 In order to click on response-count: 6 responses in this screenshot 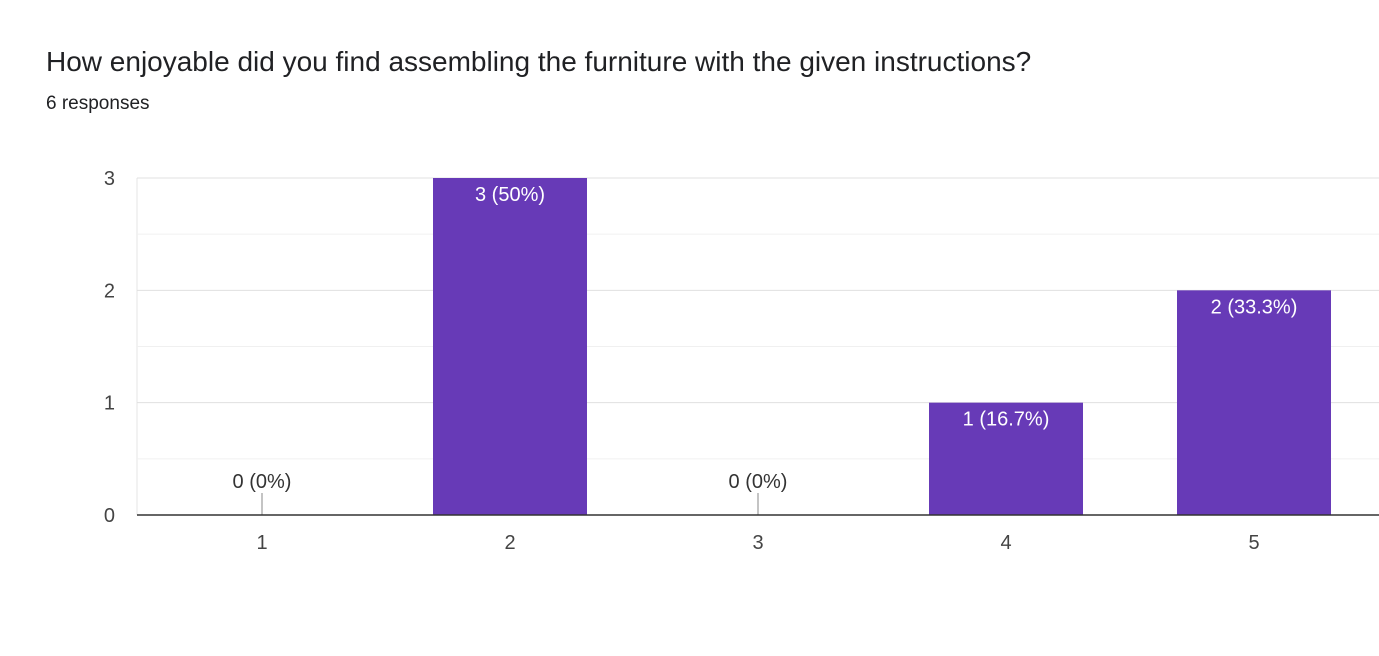, I will do `click(98, 103)`.